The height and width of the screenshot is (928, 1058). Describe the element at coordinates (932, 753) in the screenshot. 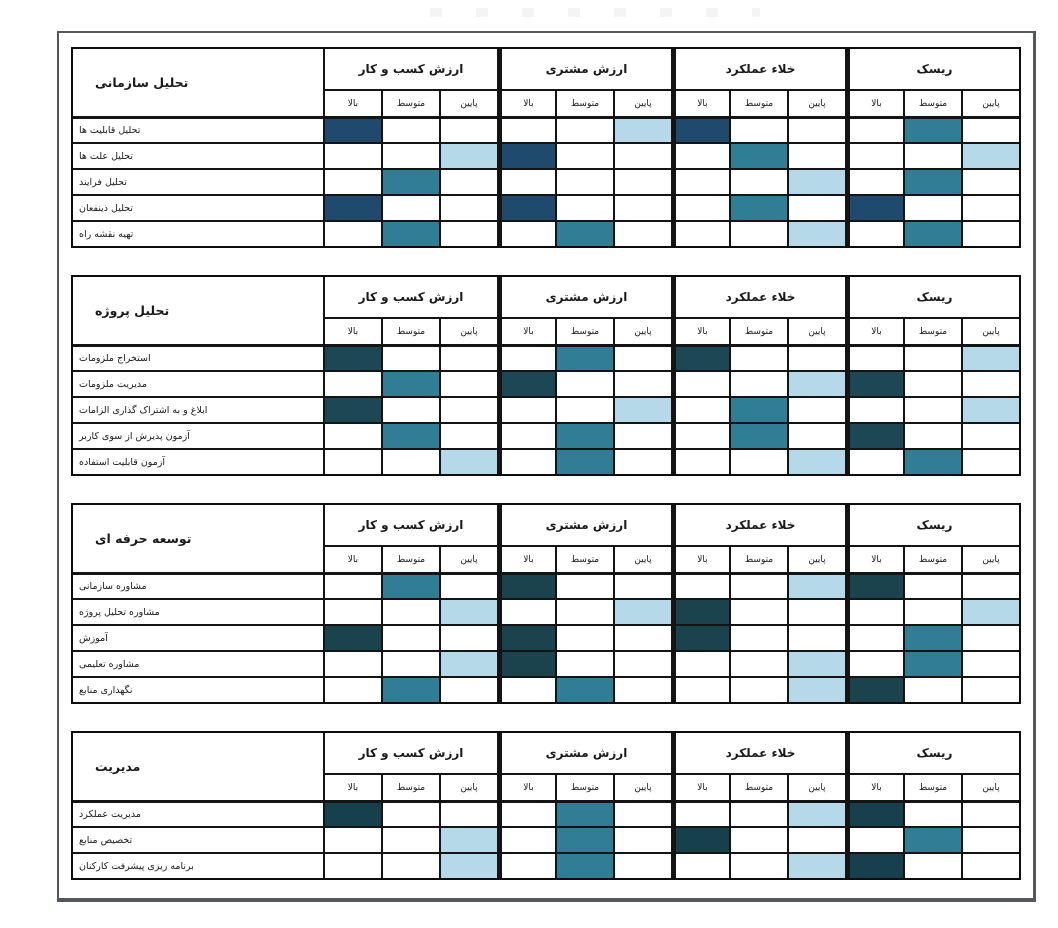

I see `column-group-header: ریسک` at that location.